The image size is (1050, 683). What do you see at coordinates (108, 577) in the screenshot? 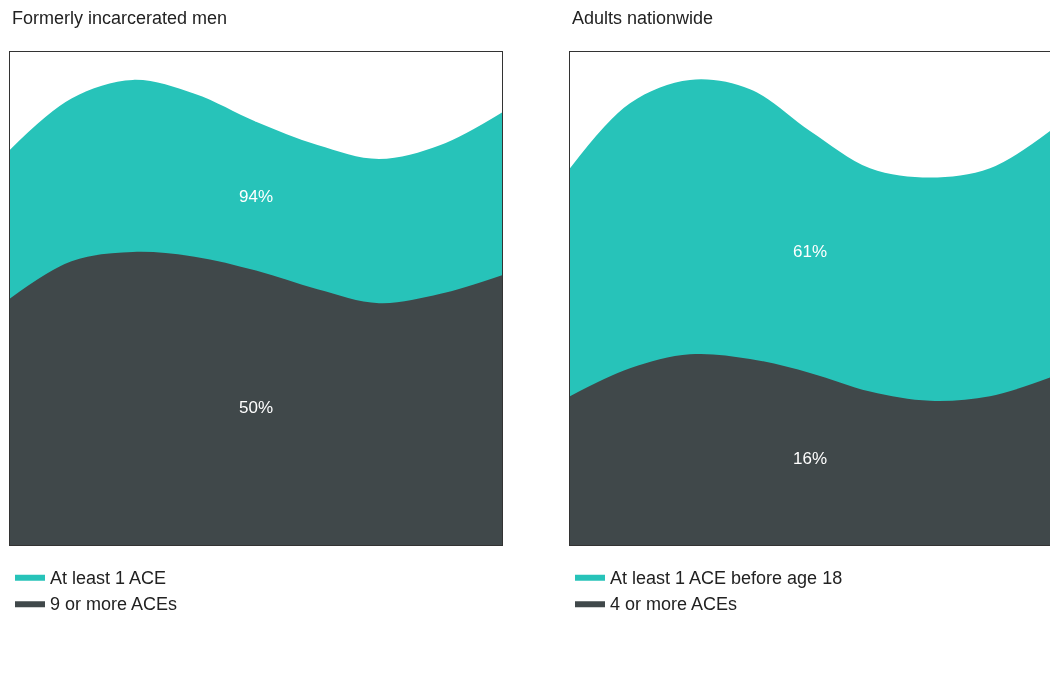
I see `legend-label: At least 1 ACE` at bounding box center [108, 577].